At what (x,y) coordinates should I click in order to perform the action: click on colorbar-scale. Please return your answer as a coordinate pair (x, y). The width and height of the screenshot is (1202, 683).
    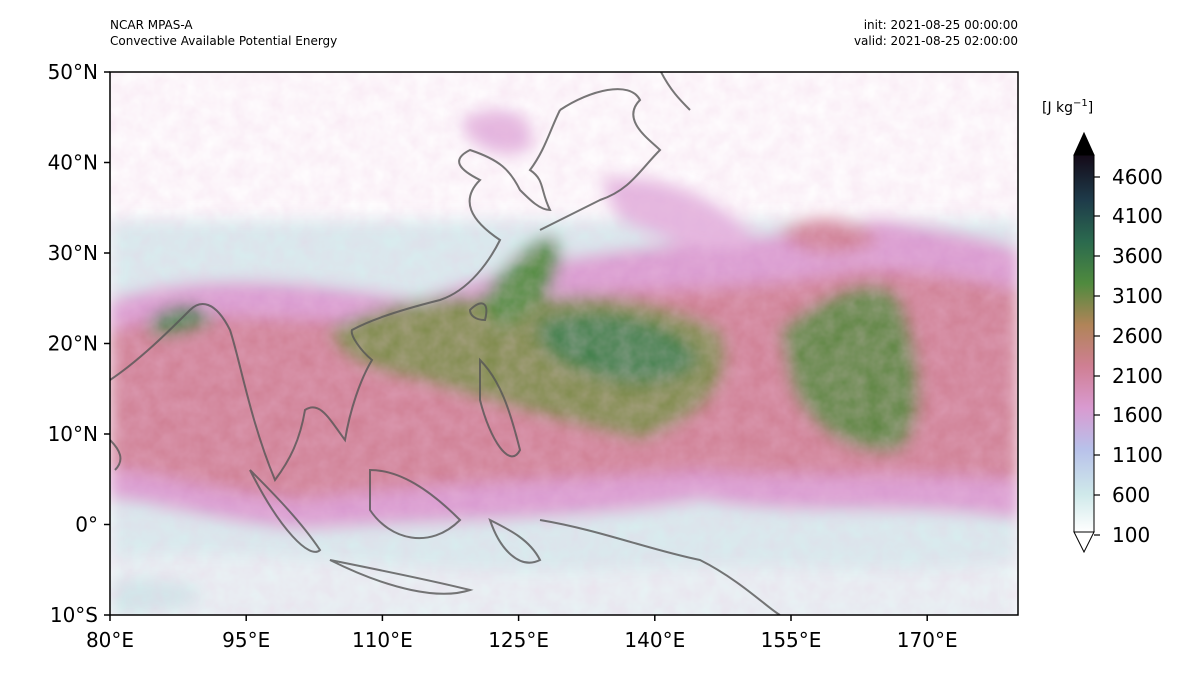
    Looking at the image, I should click on (1084, 343).